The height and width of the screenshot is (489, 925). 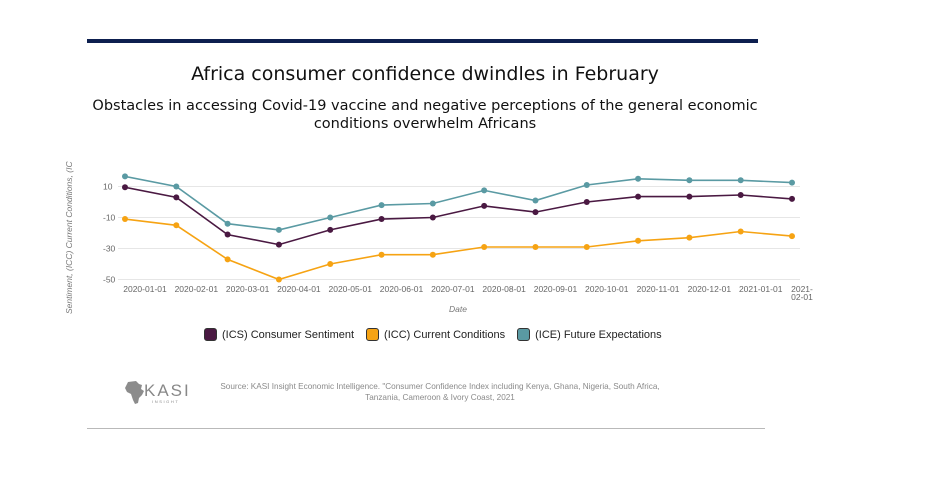 What do you see at coordinates (350, 289) in the screenshot?
I see `x-tick-label: 2020-05-01` at bounding box center [350, 289].